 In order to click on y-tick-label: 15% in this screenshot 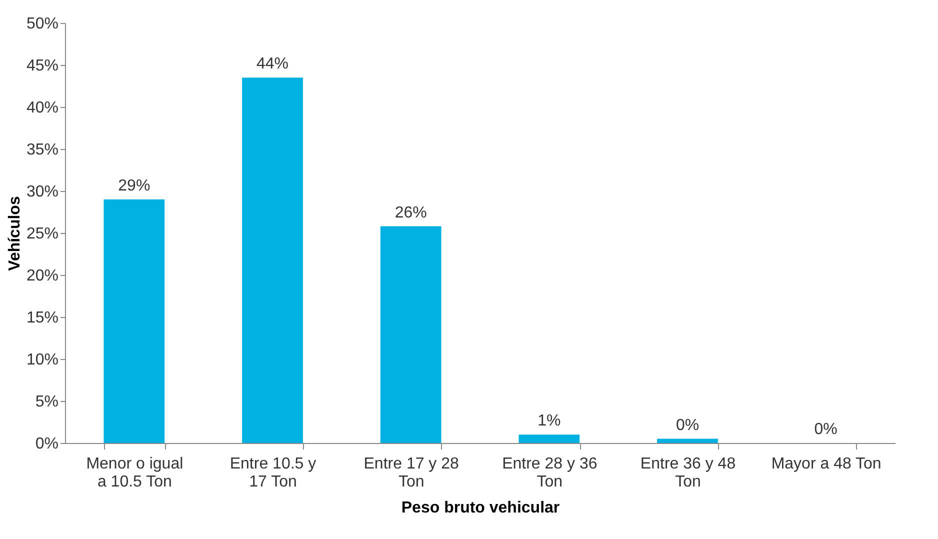, I will do `click(42, 318)`.